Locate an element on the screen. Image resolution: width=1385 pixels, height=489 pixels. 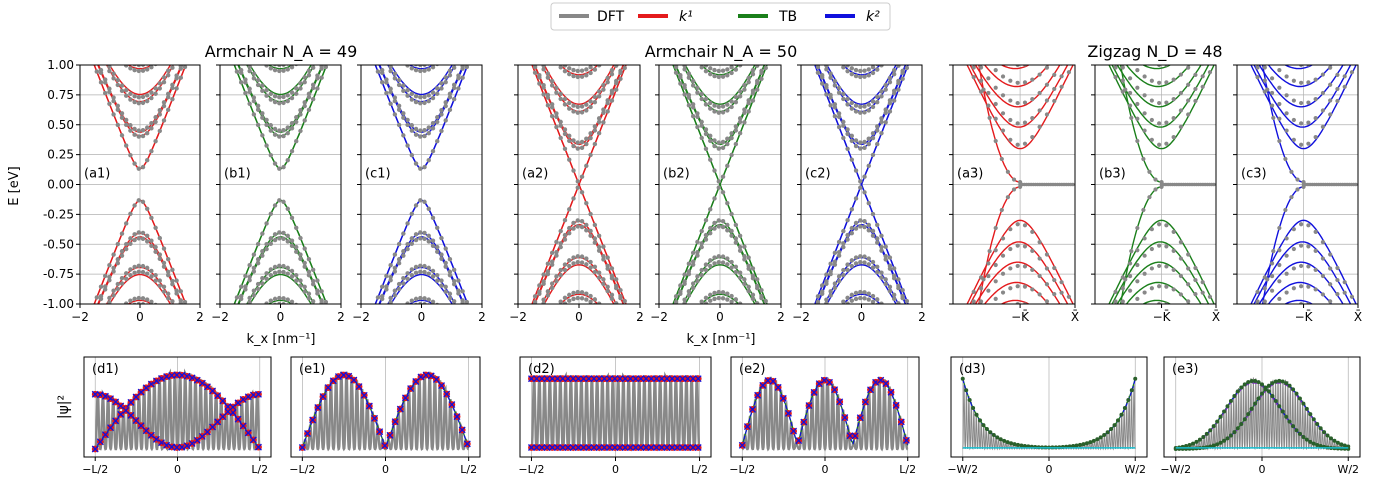
band-y-axis-label: E [eV] is located at coordinates (14, 185).